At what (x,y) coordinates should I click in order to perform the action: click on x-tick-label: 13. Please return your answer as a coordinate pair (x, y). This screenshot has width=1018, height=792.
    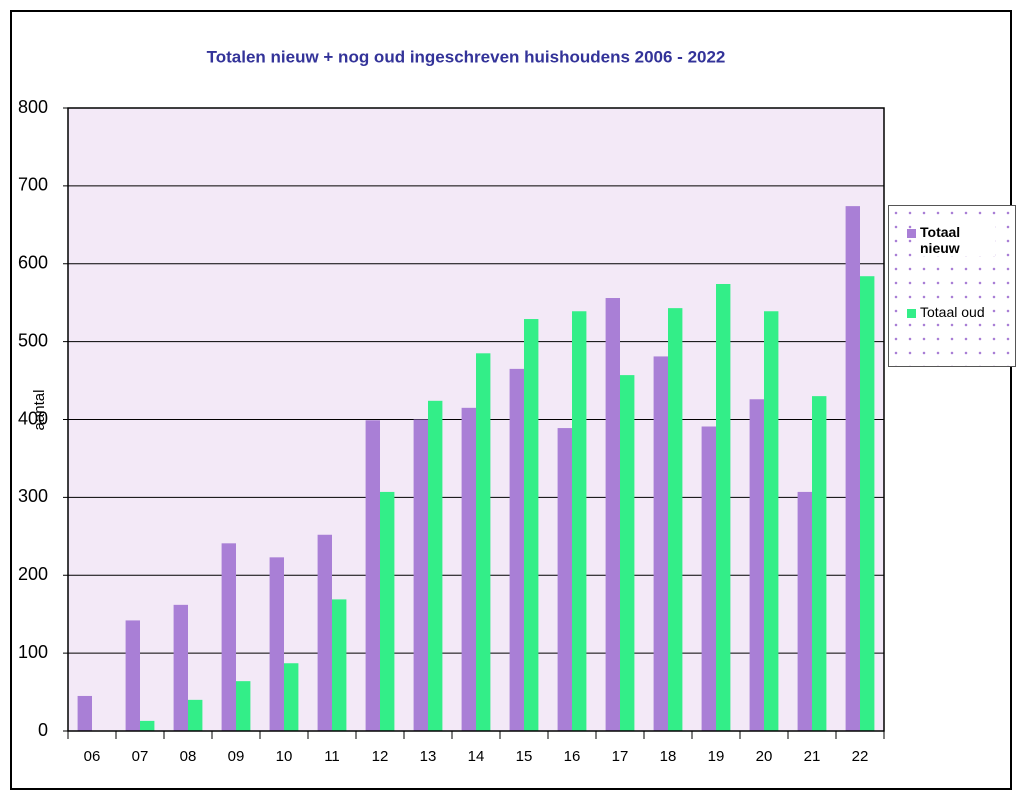
    Looking at the image, I should click on (428, 756).